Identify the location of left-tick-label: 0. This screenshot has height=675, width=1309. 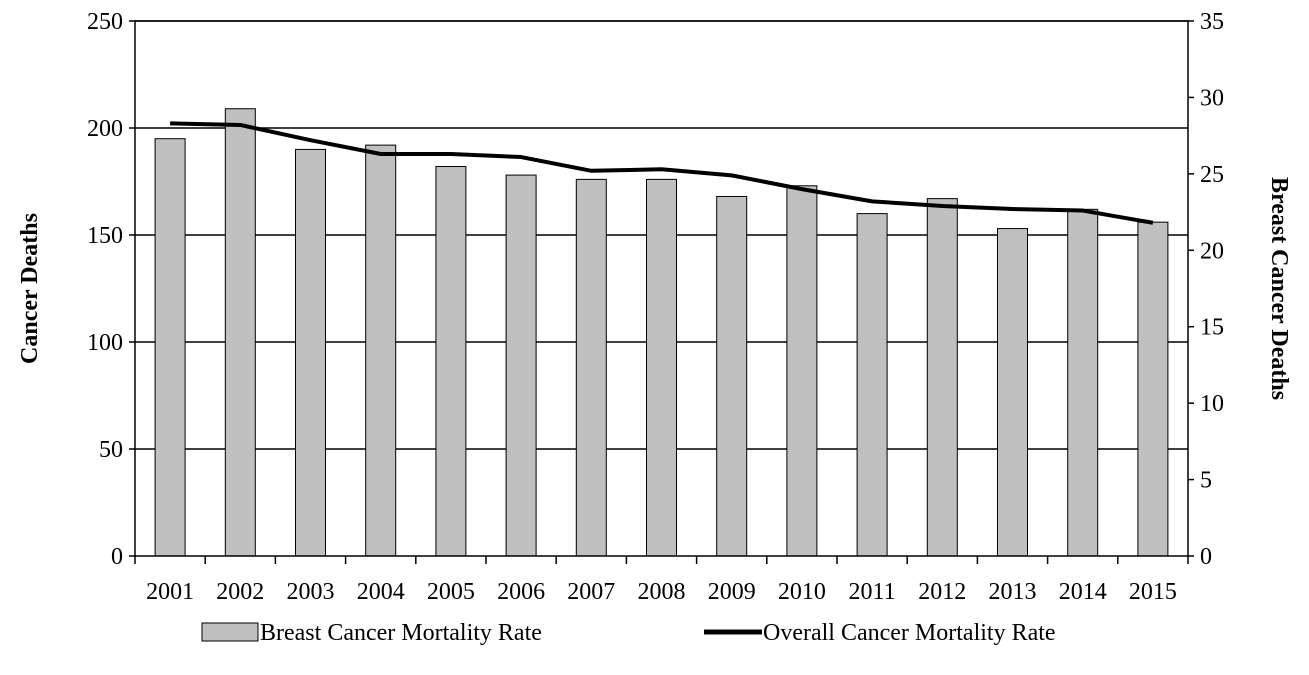
(117, 557).